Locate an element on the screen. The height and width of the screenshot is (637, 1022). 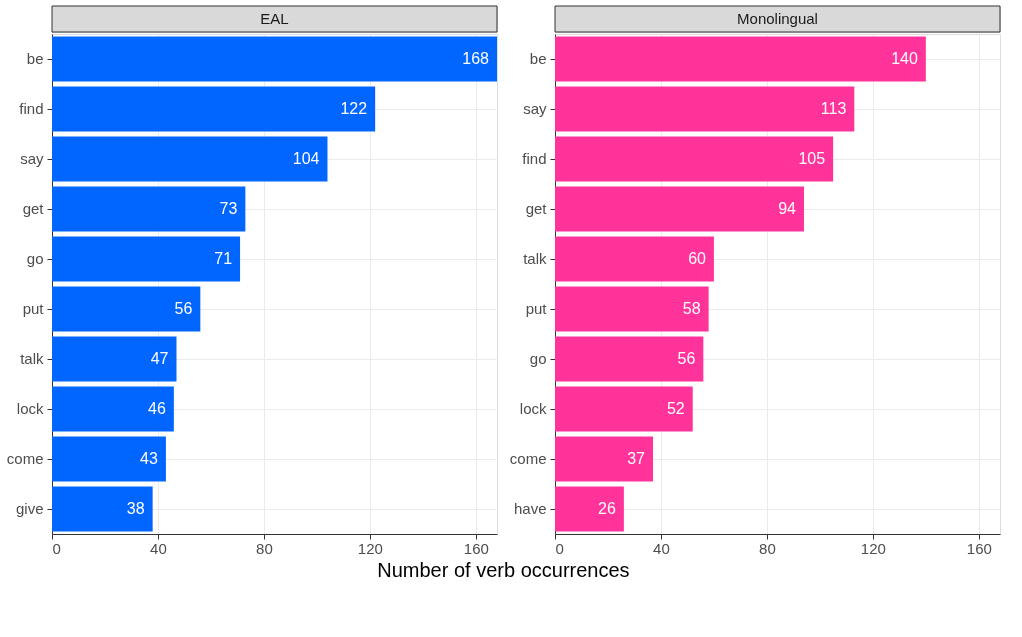
data-label: 26 is located at coordinates (607, 508).